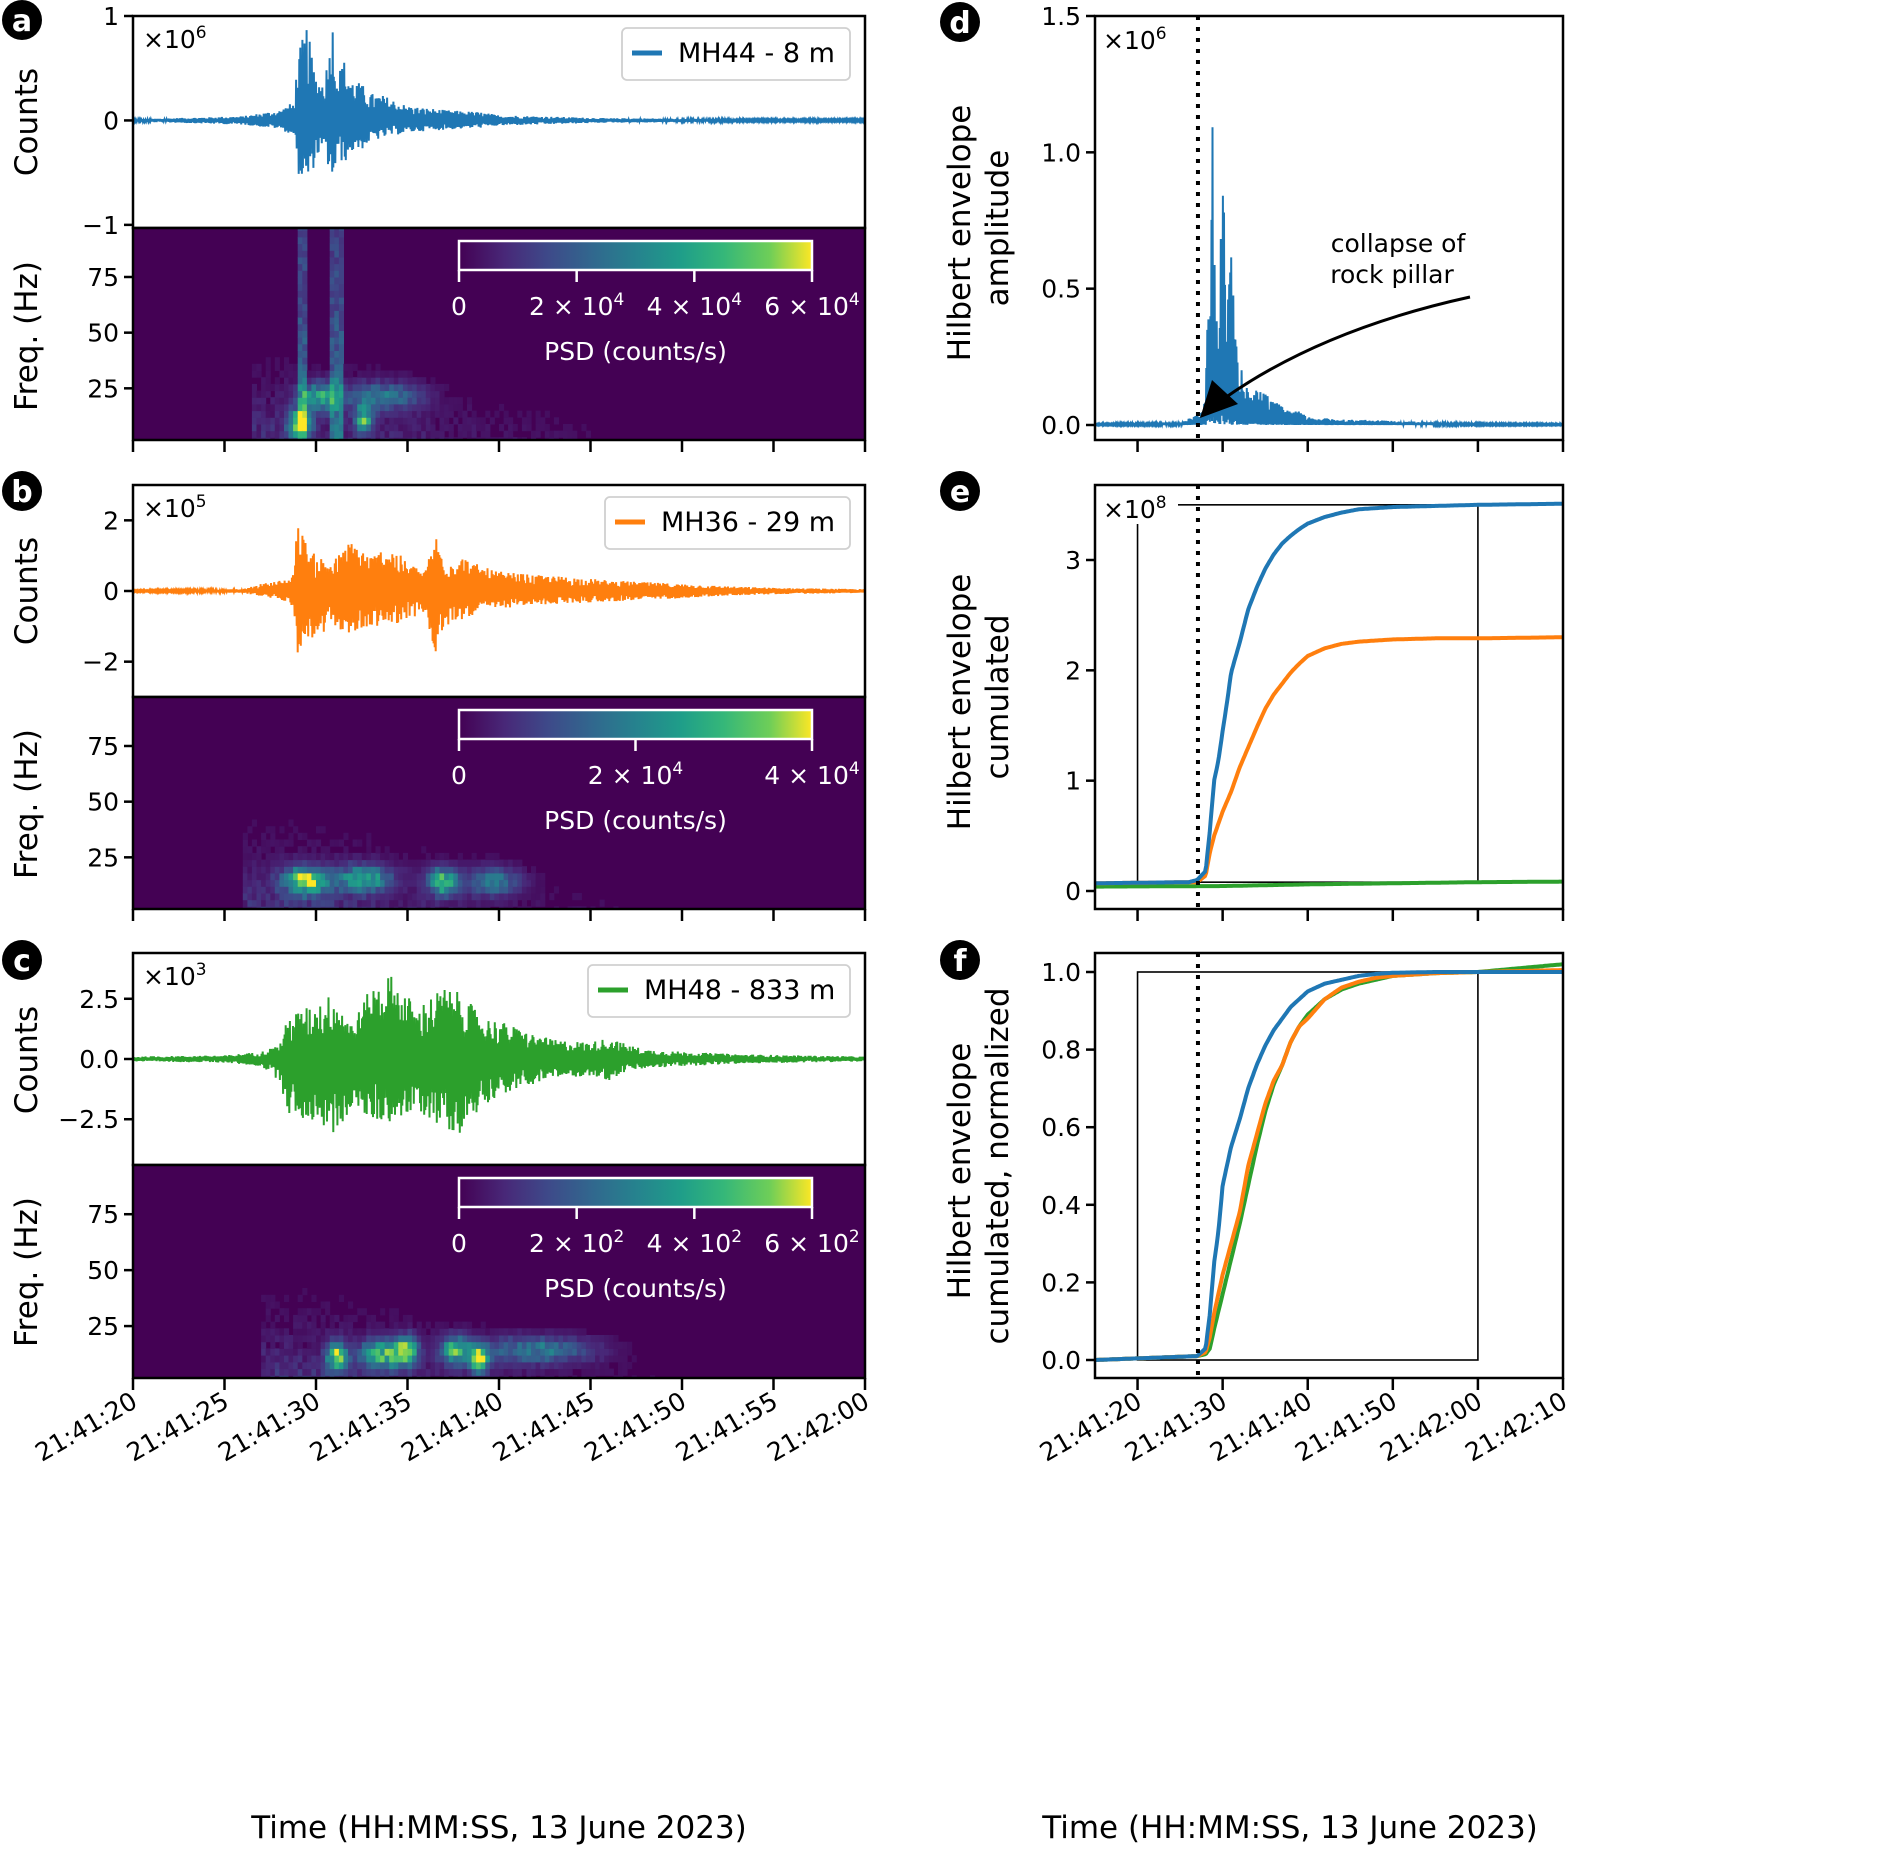  Describe the element at coordinates (99, 1059) in the screenshot. I see `ytick-label: 0.0` at that location.